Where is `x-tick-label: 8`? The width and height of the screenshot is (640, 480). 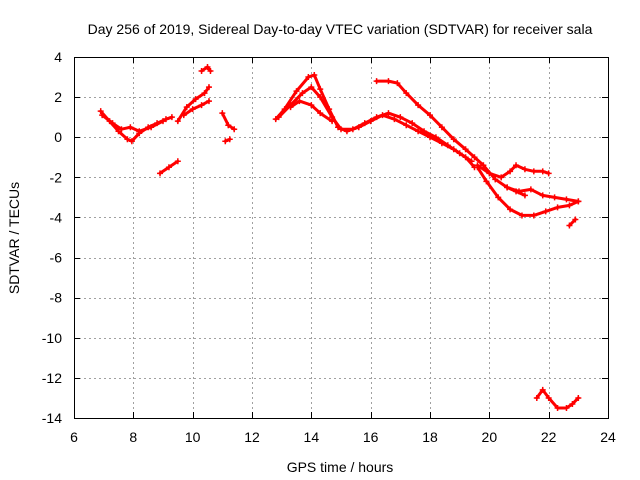
x-tick-label: 8 is located at coordinates (133, 437).